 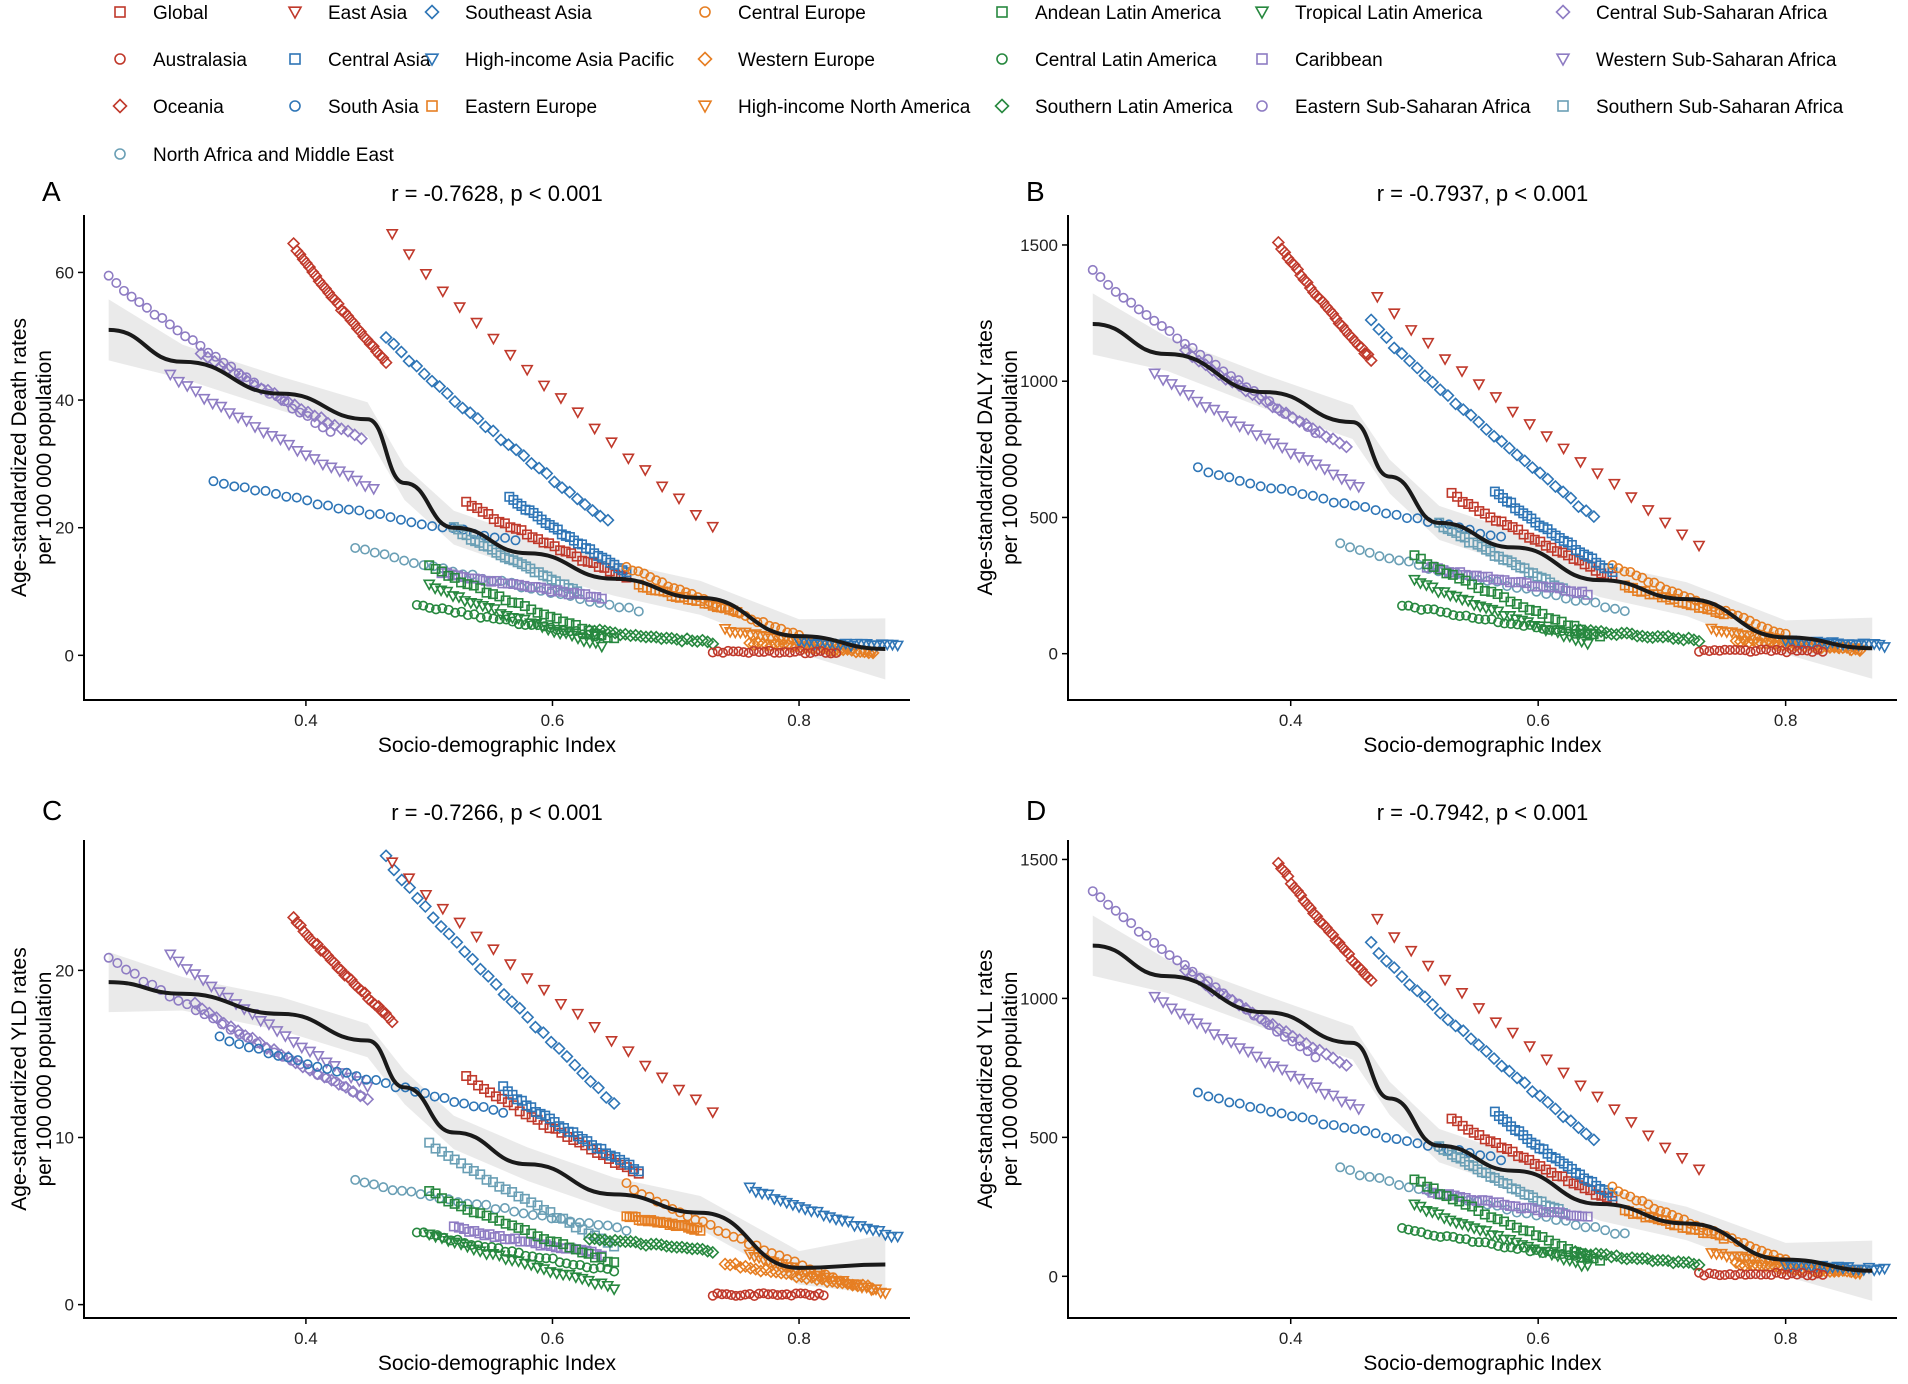 I want to click on y-tick-label: 60, so click(x=64, y=272).